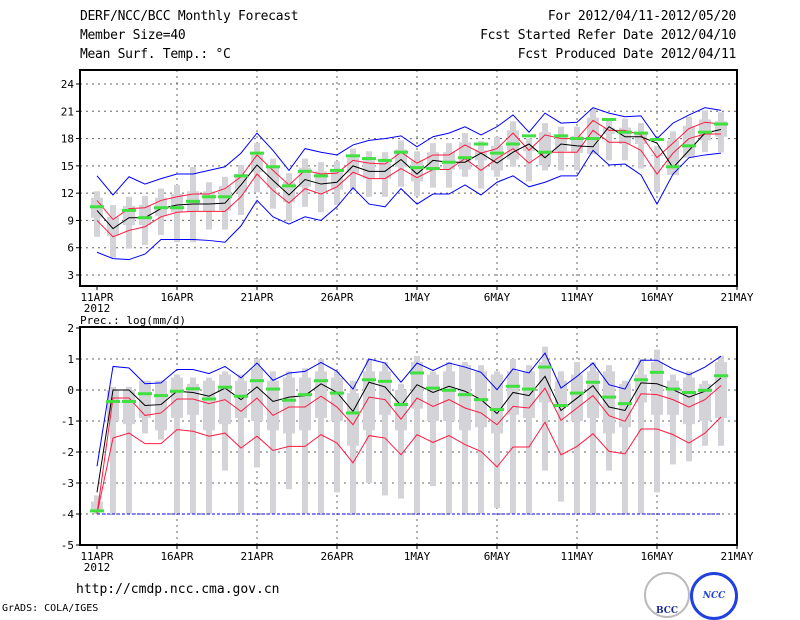  I want to click on fcst-produced-date: Fcst Produced Date 2012/04/11, so click(627, 54).